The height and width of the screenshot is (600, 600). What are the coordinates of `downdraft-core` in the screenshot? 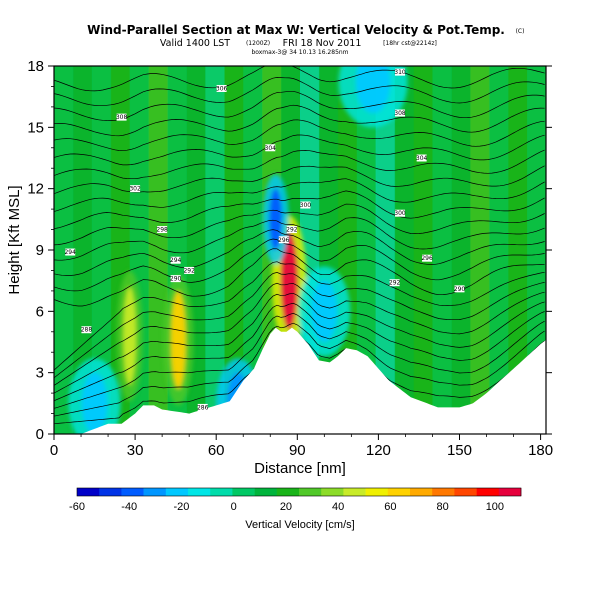 It's located at (94, 403).